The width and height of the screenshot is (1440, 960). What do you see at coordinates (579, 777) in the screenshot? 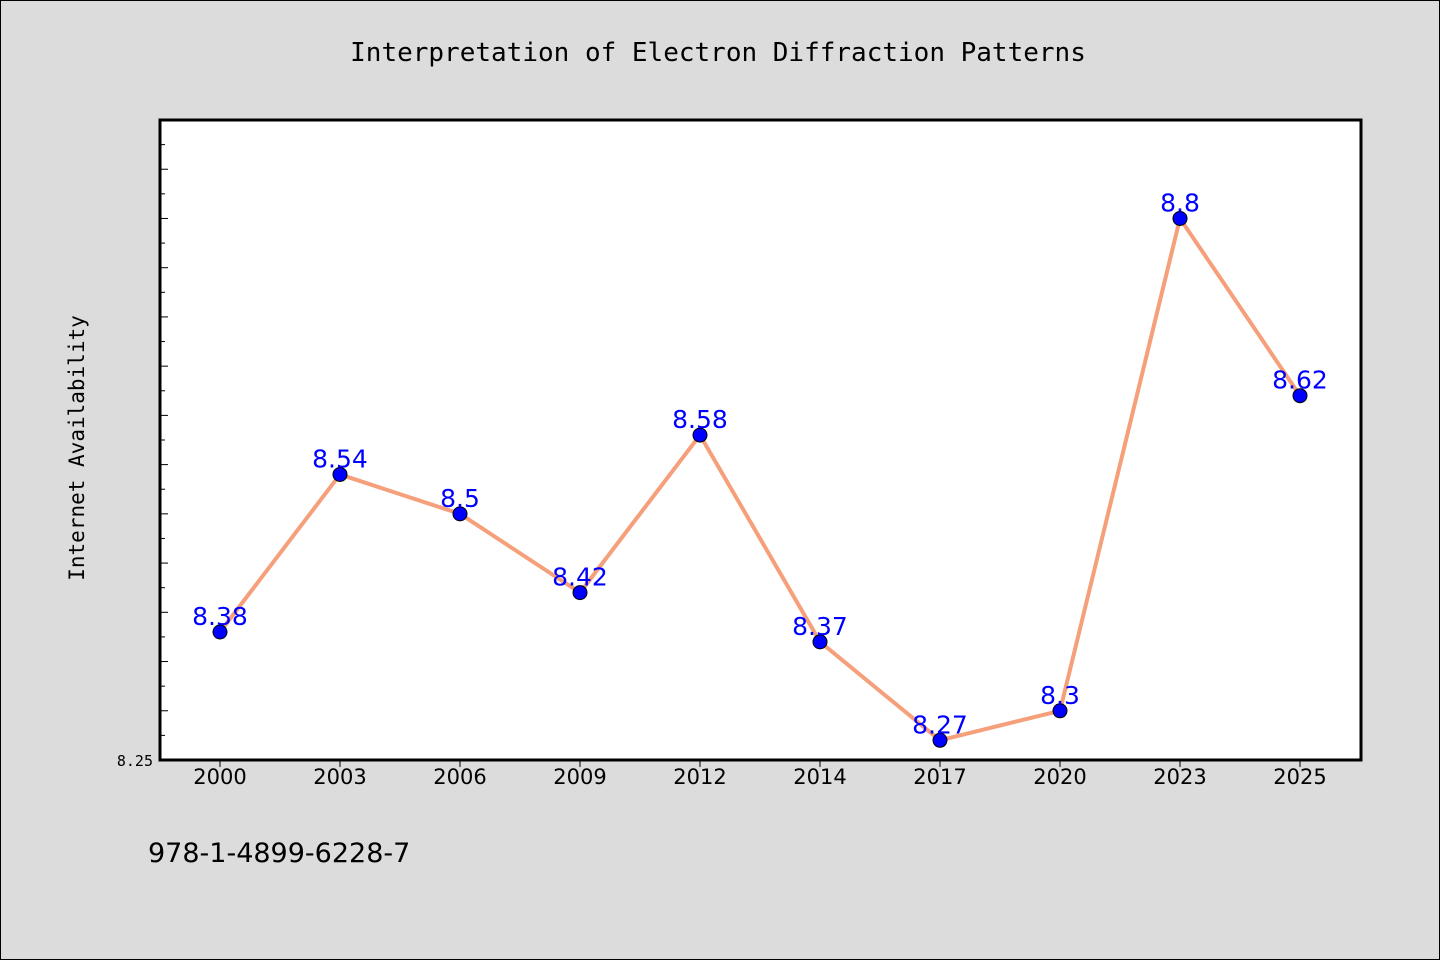
I see `x-tick-label: 2009` at bounding box center [579, 777].